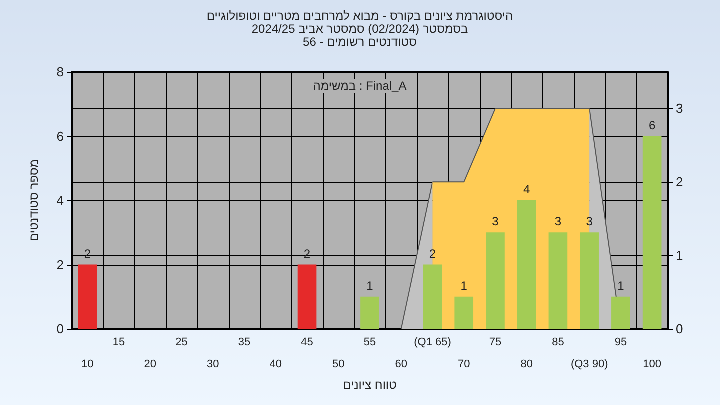  Describe the element at coordinates (360, 16) in the screenshot. I see `chart-title: היסטוגרמת ציונים בקורס - מבוא למרחבים מטריים וטופולוגיים` at that location.